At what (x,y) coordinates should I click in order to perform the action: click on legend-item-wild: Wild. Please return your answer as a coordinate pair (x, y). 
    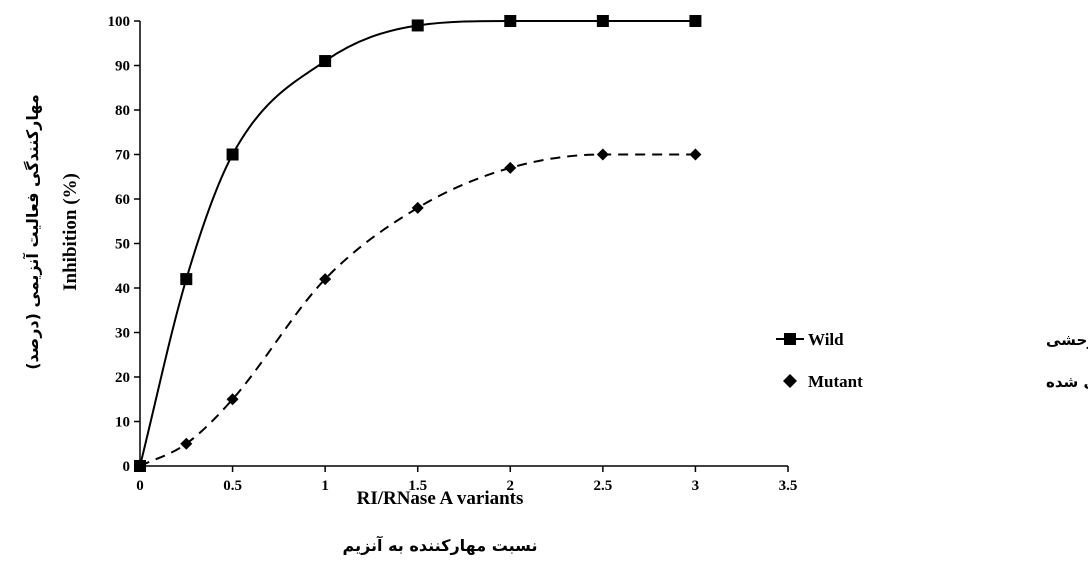
    Looking at the image, I should click on (810, 339).